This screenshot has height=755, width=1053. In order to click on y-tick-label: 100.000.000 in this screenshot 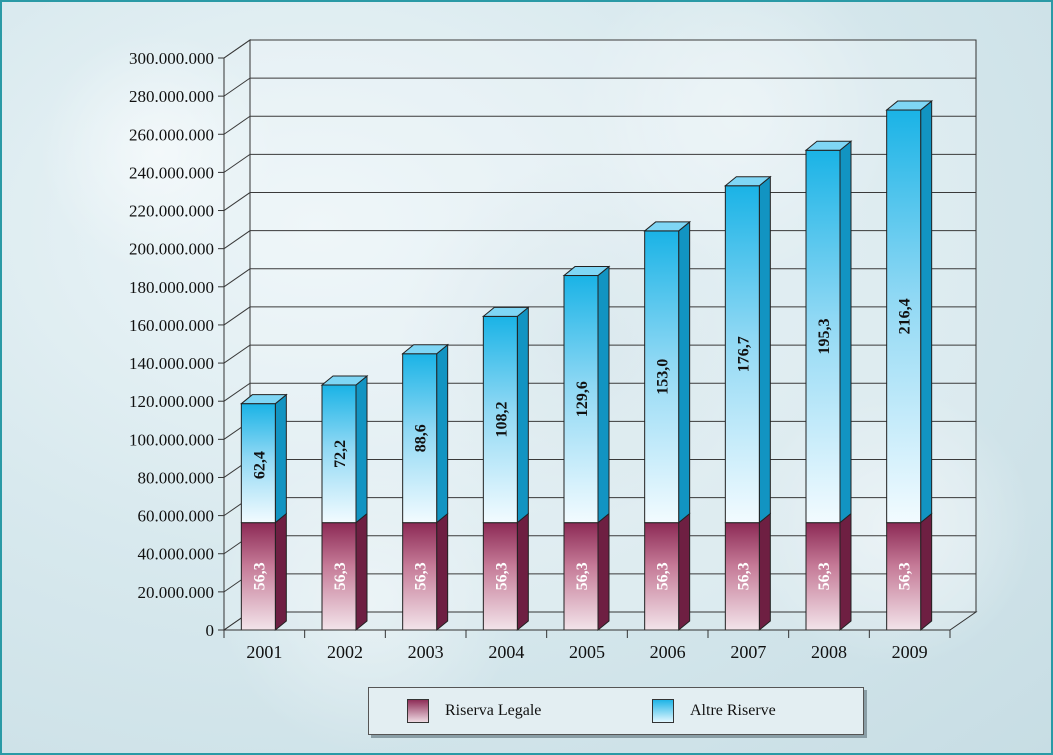, I will do `click(171, 439)`.